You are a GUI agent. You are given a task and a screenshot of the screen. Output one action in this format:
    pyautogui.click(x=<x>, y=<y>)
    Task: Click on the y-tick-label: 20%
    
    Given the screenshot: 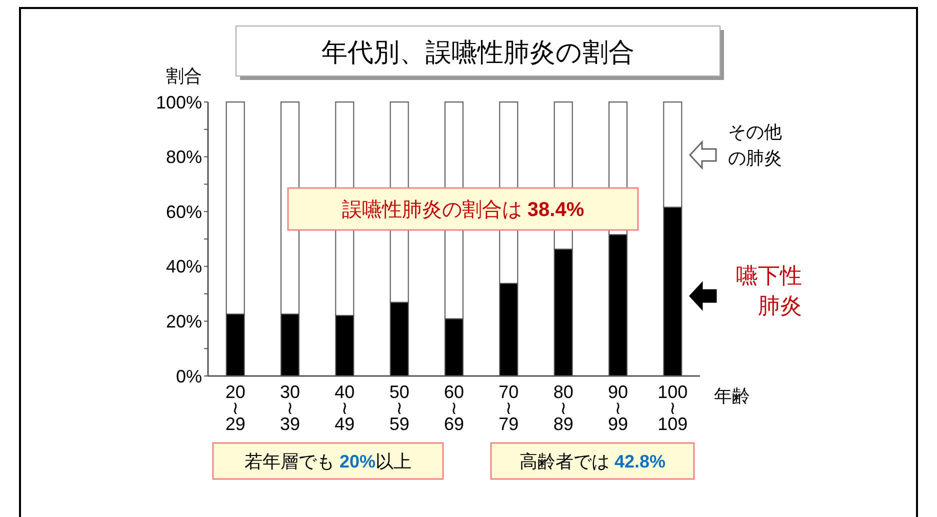 What is the action you would take?
    pyautogui.click(x=184, y=322)
    